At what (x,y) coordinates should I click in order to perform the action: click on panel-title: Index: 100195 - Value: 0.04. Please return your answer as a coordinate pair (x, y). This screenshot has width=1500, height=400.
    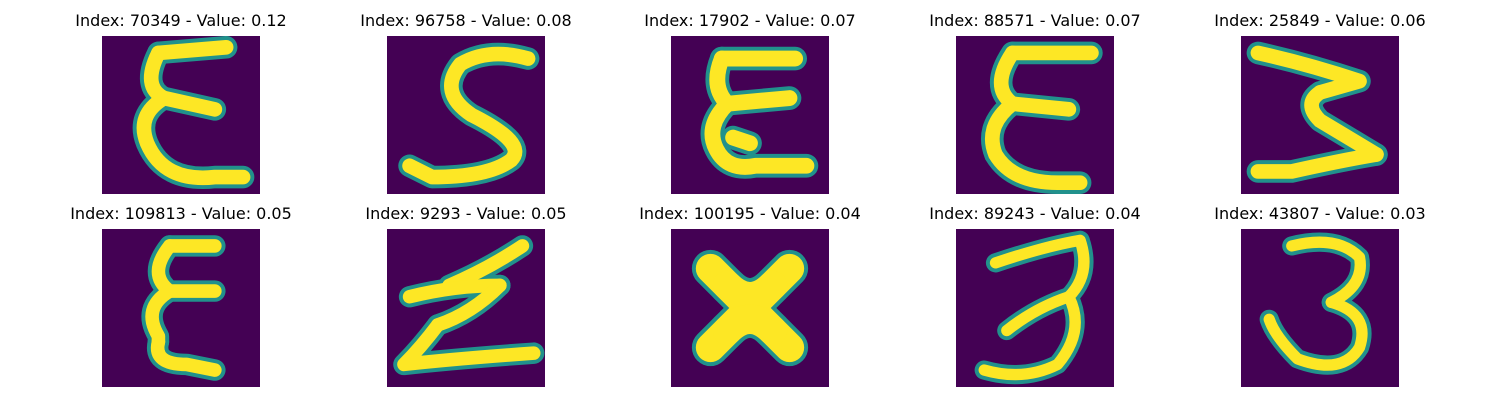
    Looking at the image, I should click on (750, 213).